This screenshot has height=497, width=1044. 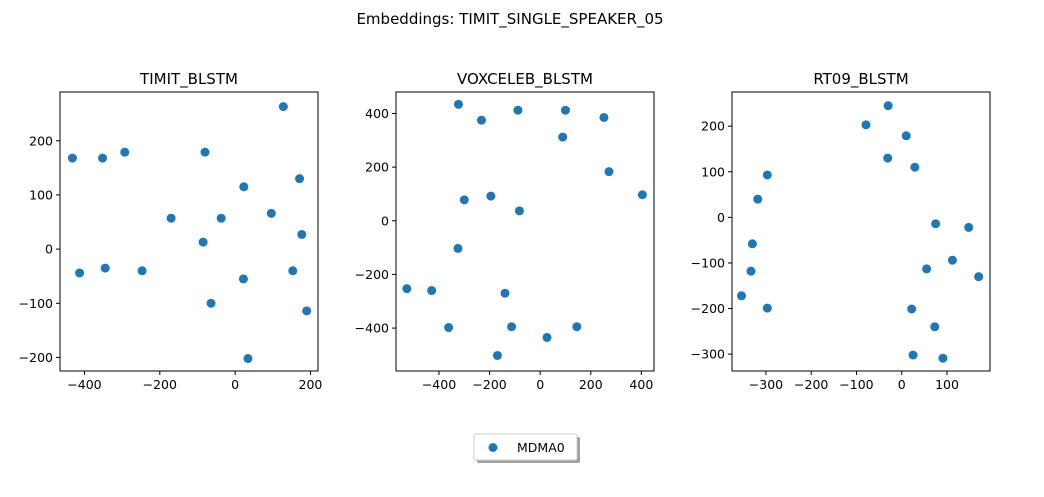 I want to click on x-tick-label: 400, so click(x=641, y=384).